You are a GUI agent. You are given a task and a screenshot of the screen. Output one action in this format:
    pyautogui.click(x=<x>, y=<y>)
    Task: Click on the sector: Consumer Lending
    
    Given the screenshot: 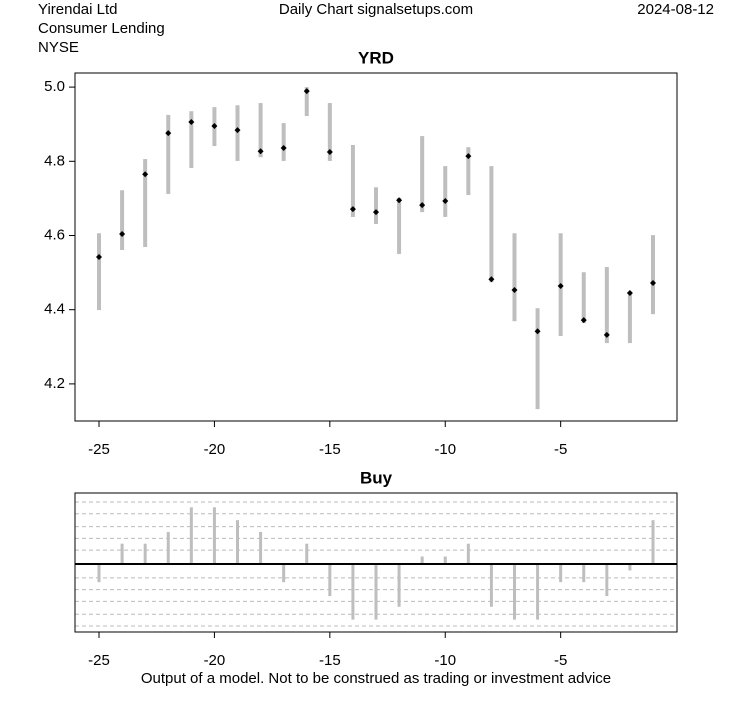 What is the action you would take?
    pyautogui.click(x=101, y=28)
    